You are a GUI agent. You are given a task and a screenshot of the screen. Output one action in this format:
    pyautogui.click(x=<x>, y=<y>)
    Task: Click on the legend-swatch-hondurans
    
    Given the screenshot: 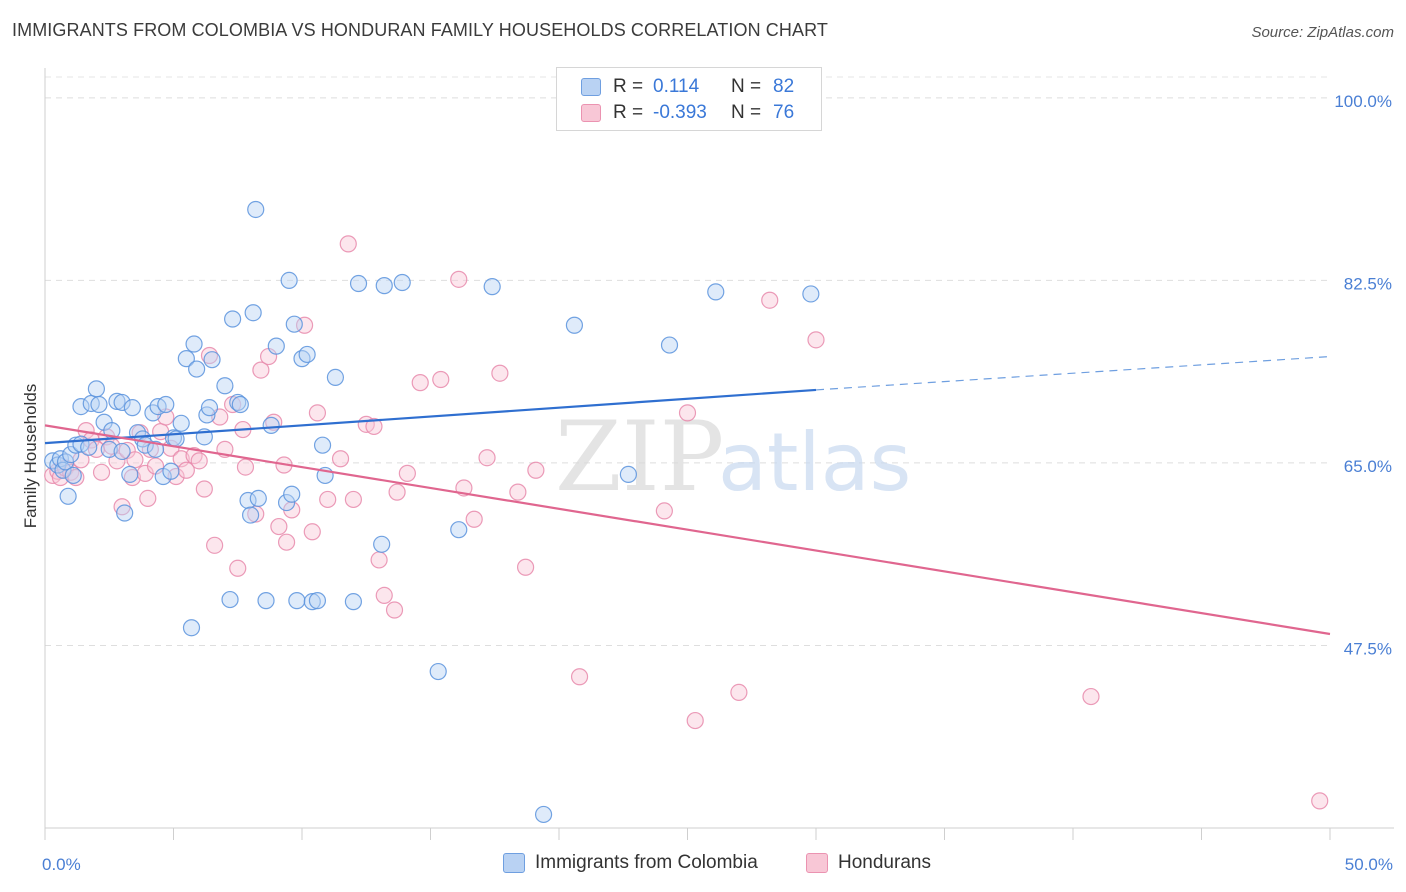 What is the action you would take?
    pyautogui.click(x=817, y=863)
    